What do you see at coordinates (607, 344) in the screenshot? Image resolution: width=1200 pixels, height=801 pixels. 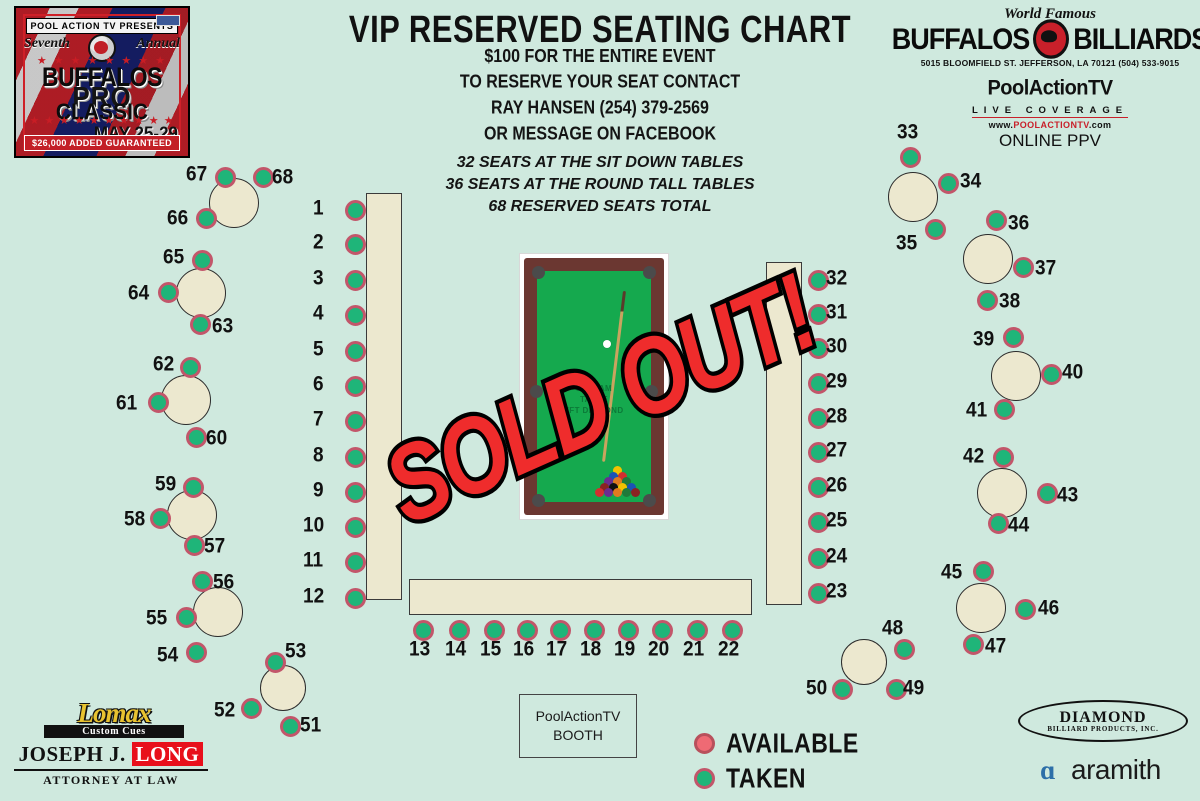 I see `cue-ball-icon` at bounding box center [607, 344].